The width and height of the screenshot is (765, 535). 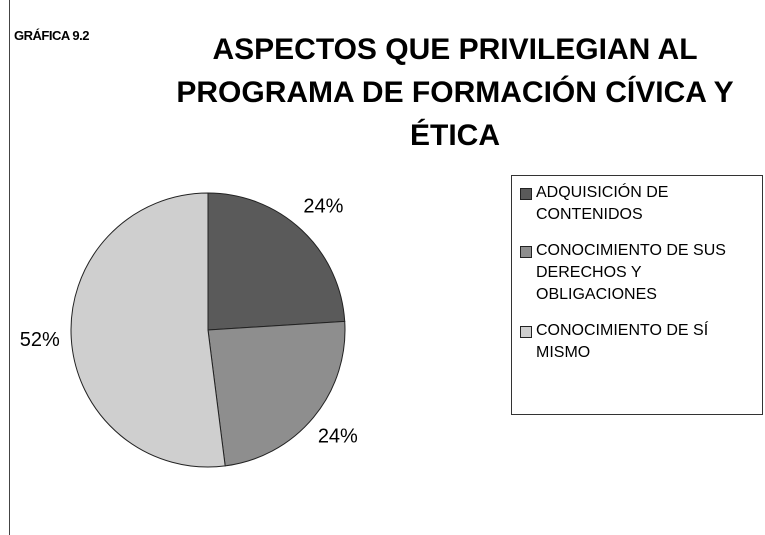 I want to click on legend-item: CONOCIMIENTO DE SÍ MISMO, so click(x=638, y=342).